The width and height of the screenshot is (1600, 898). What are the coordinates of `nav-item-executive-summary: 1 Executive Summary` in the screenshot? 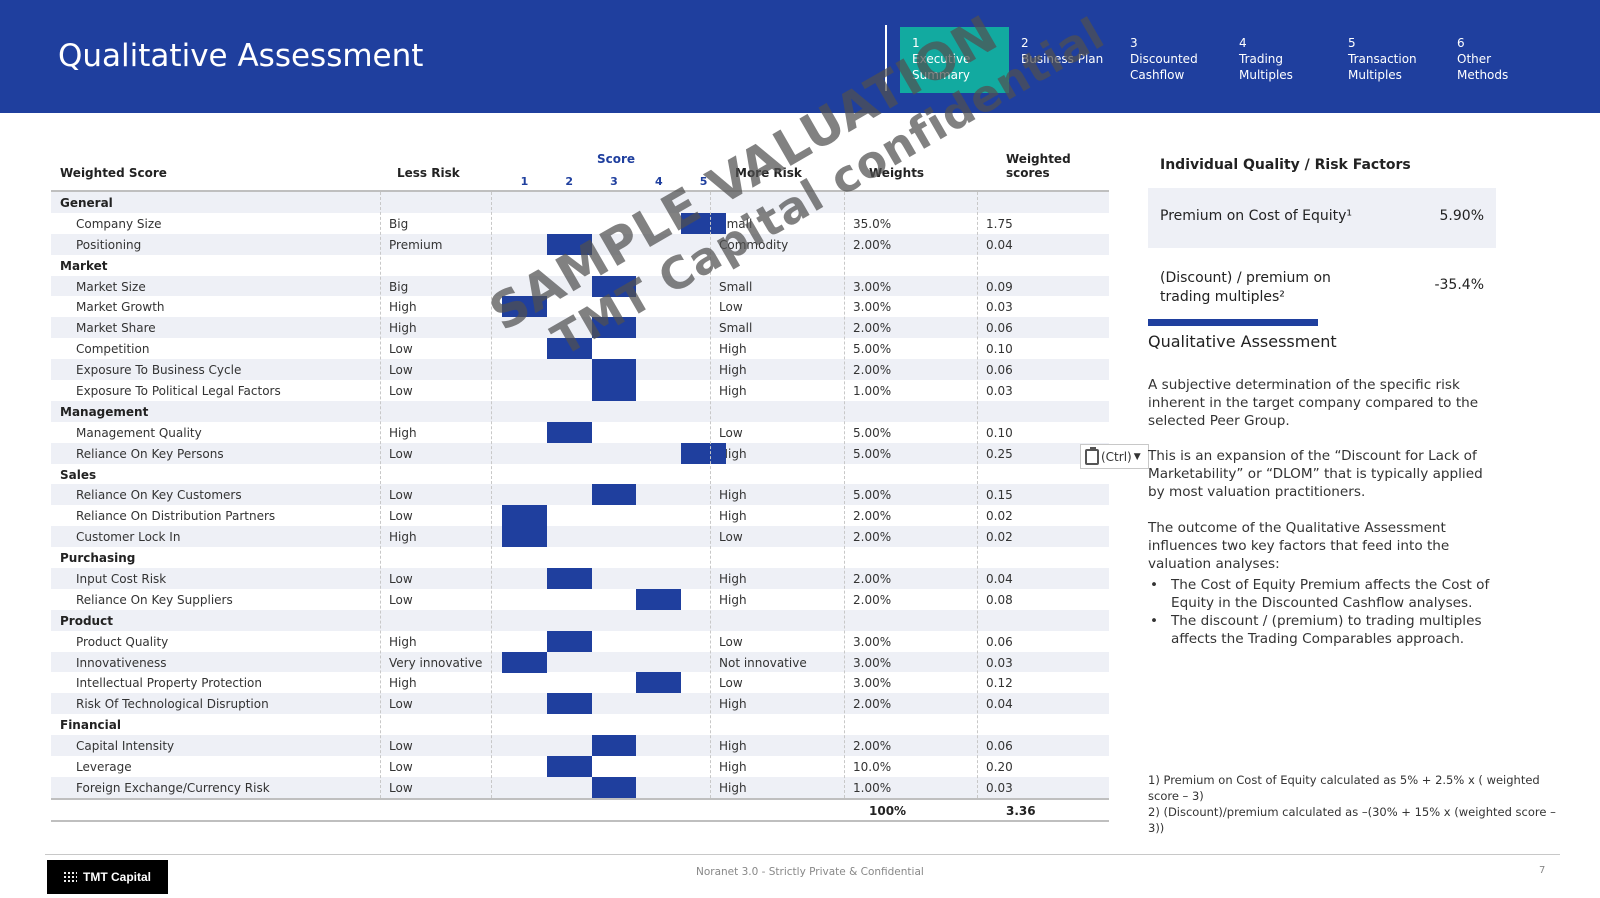 It's located at (954, 60).